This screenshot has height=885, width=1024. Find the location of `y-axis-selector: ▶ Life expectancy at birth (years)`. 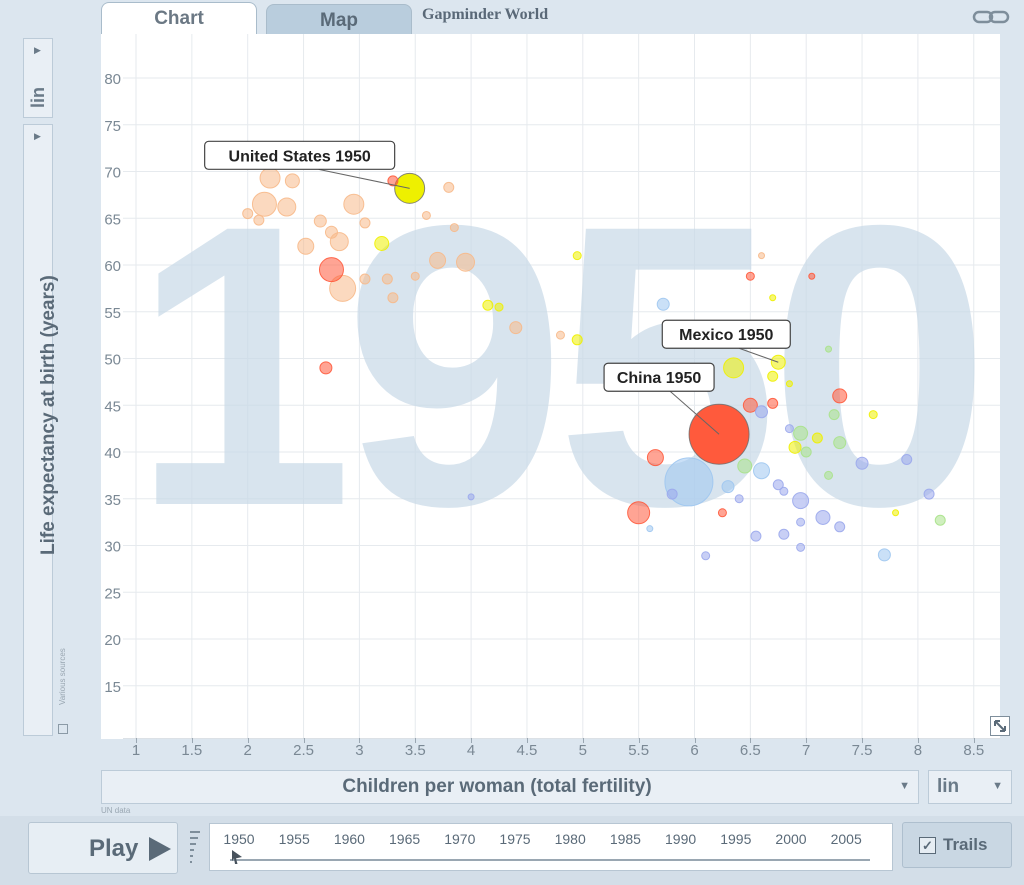

y-axis-selector: ▶ Life expectancy at birth (years) is located at coordinates (41, 430).